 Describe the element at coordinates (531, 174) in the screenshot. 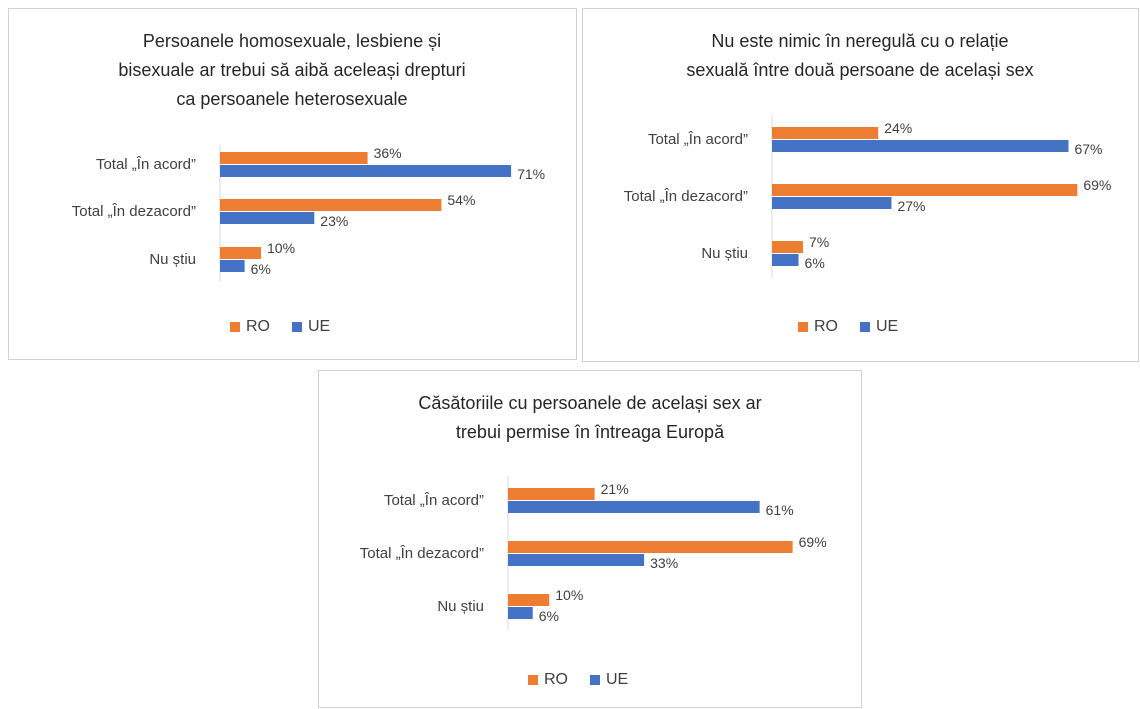

I see `data-label: 71%` at that location.